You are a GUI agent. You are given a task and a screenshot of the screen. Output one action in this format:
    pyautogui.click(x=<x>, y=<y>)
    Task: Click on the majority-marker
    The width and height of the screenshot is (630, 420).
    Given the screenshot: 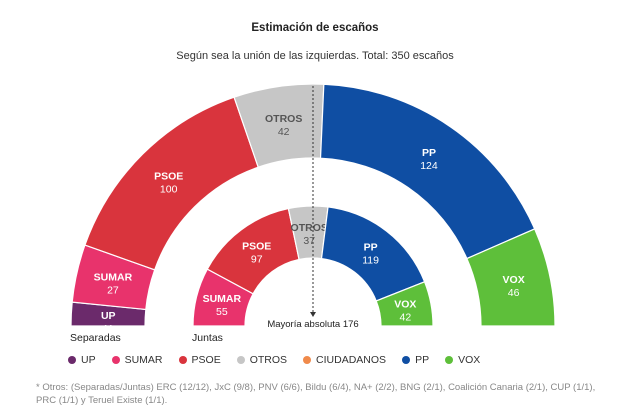 What is the action you would take?
    pyautogui.click(x=313, y=314)
    